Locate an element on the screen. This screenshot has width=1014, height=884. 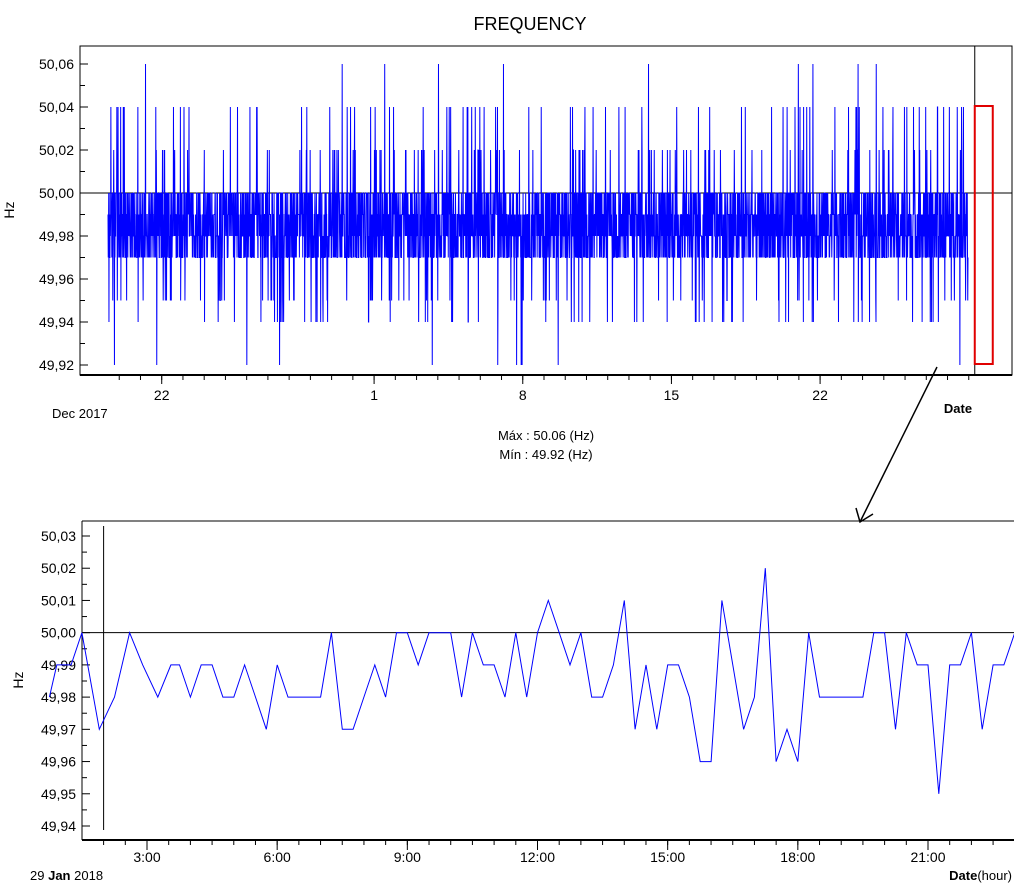
top-x-ticks: 22 1 8 15 22 is located at coordinates (544, 389).